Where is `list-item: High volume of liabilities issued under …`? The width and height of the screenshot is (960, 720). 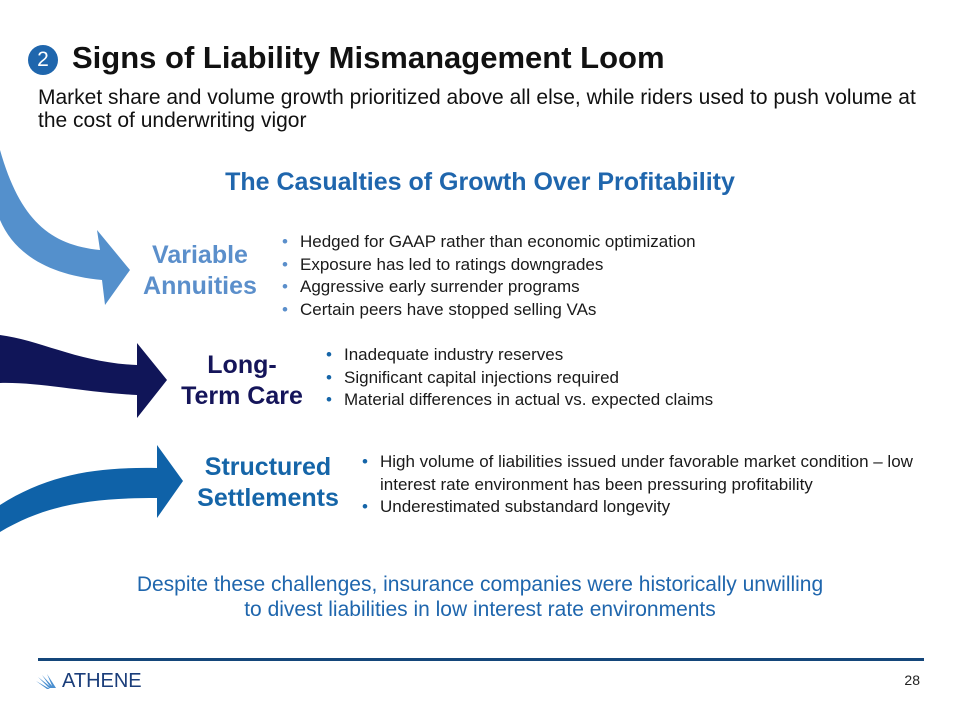
list-item: High volume of liabilities issued under … is located at coordinates (650, 473).